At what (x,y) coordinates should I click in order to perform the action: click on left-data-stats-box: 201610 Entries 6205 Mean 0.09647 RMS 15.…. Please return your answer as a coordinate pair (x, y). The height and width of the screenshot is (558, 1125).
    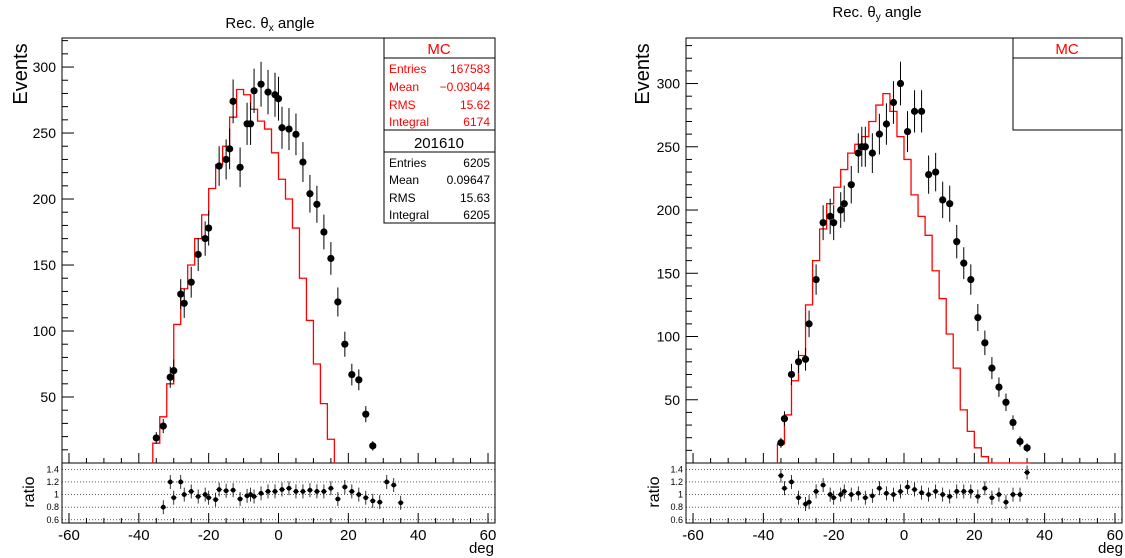
    Looking at the image, I should click on (439, 176).